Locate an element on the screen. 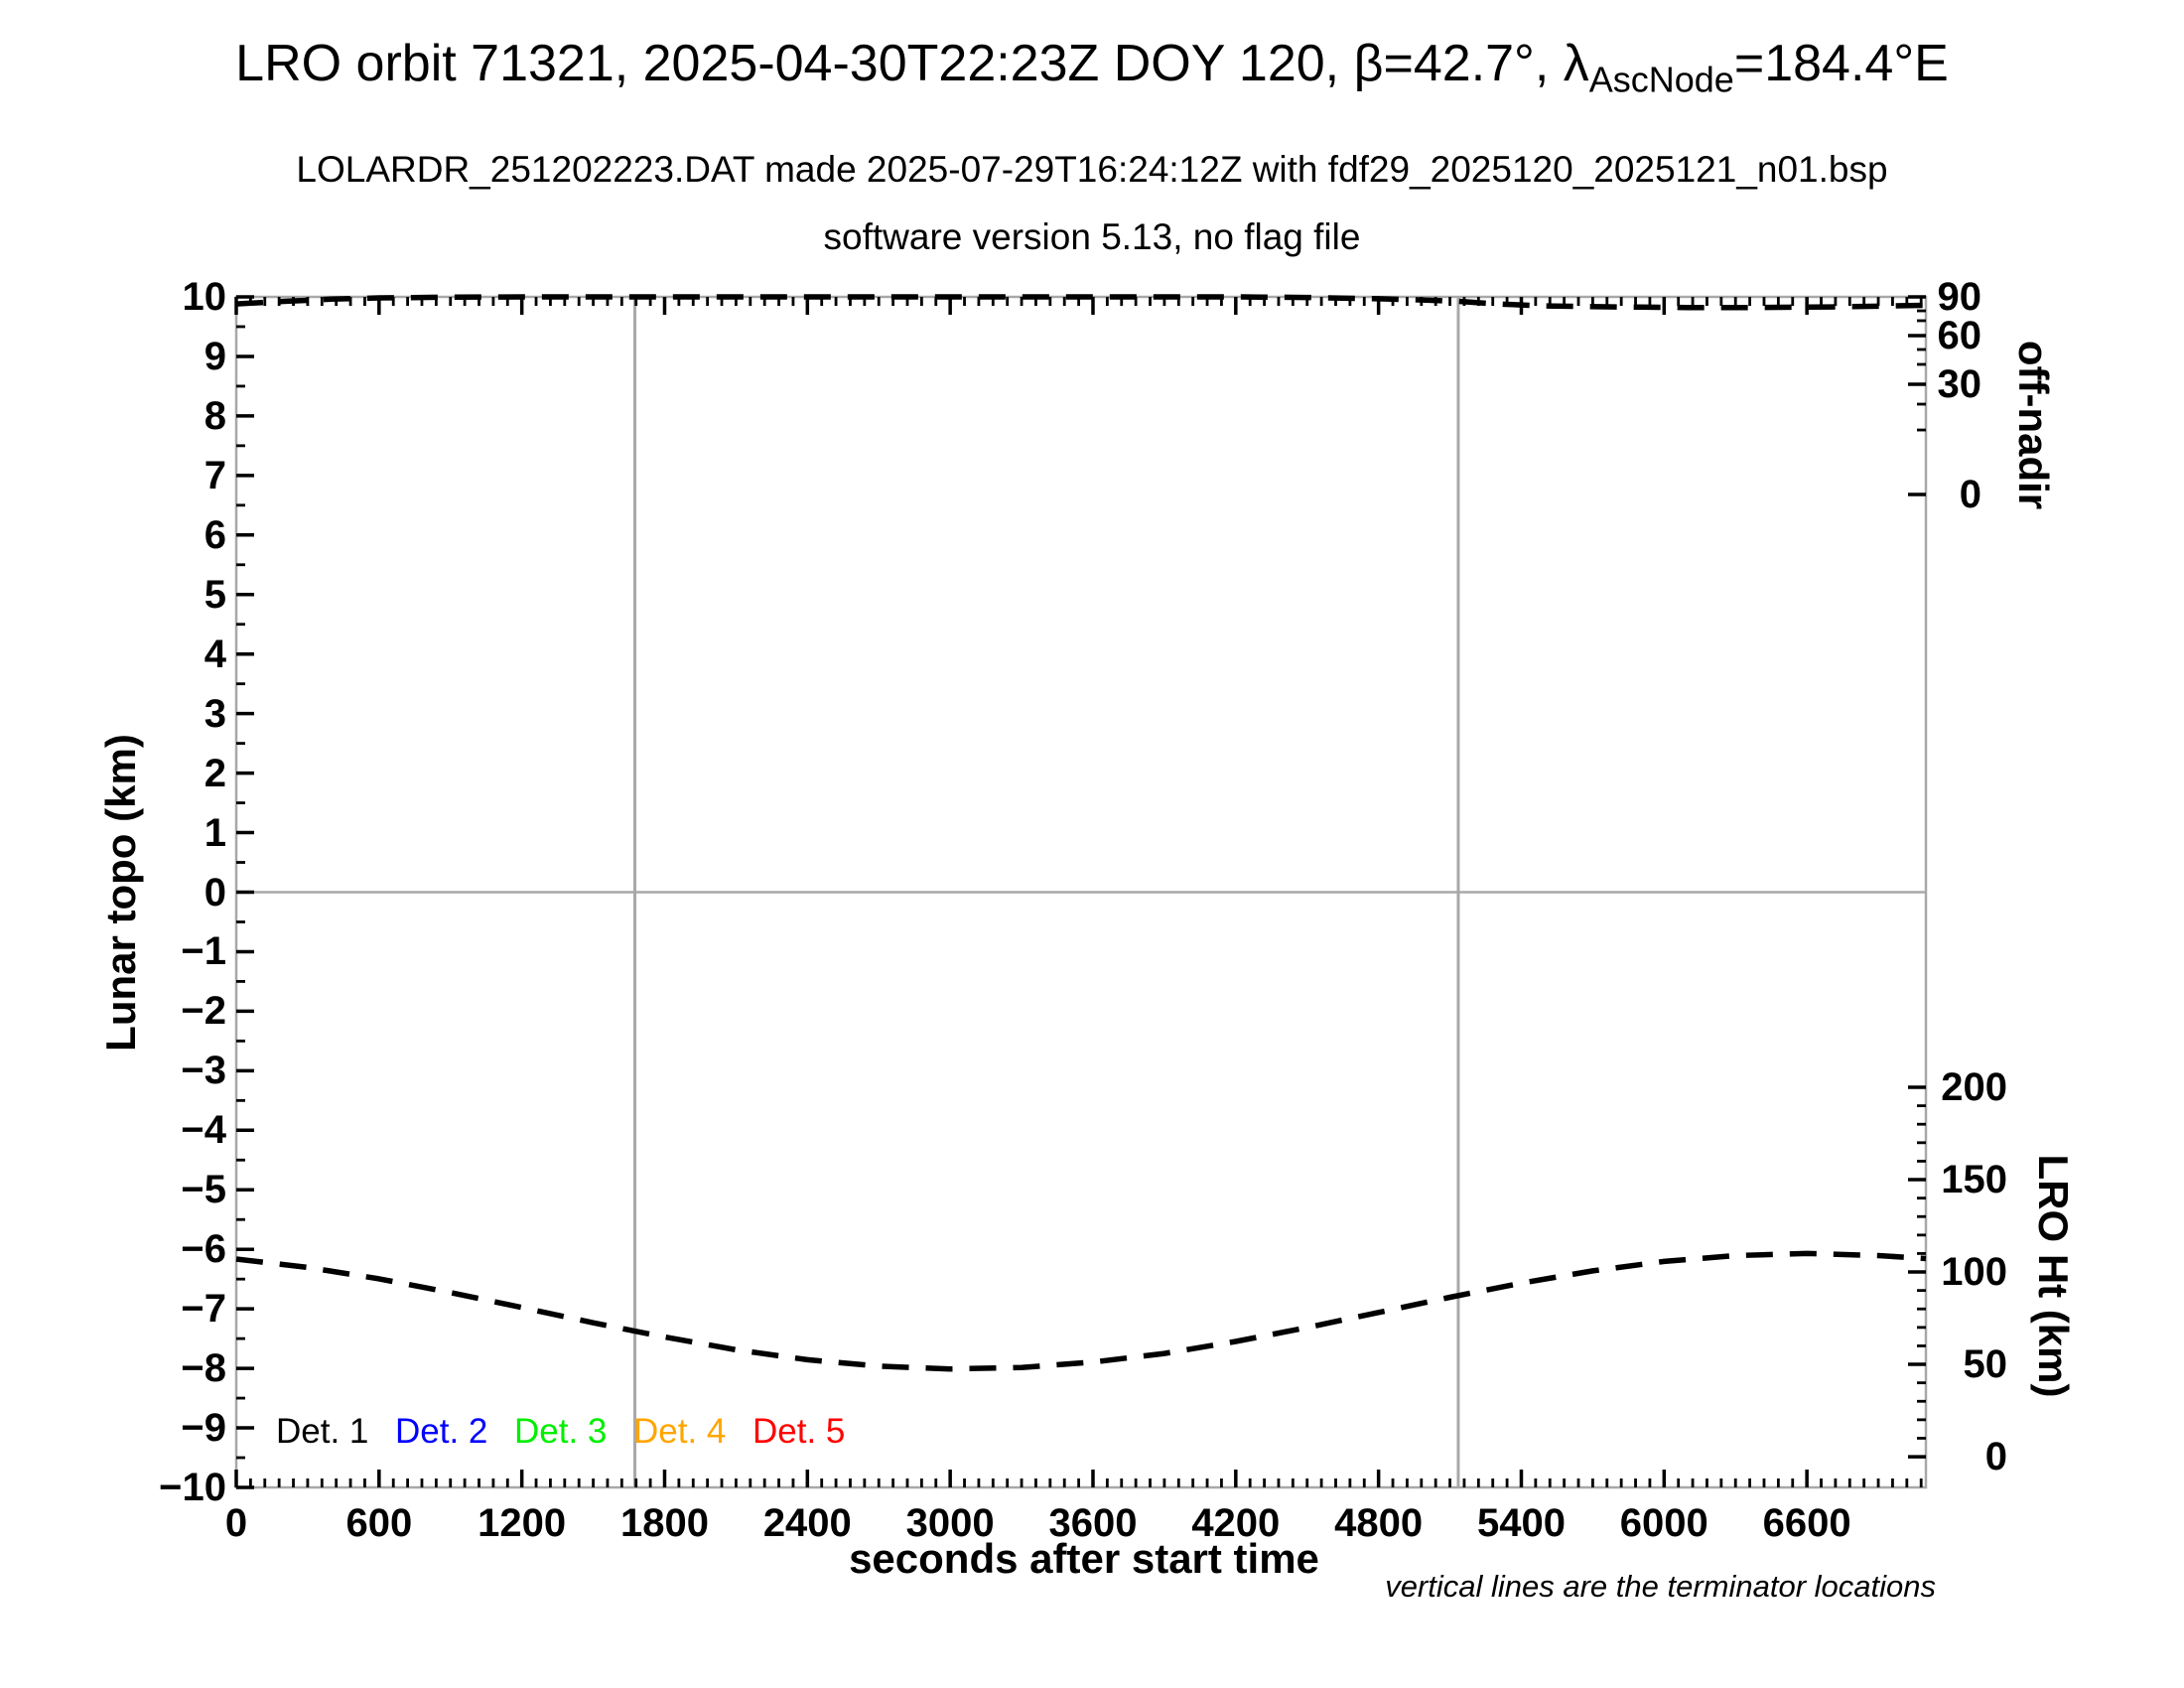 Image resolution: width=2184 pixels, height=1688 pixels. topo-tick-label: −3 is located at coordinates (203, 1071).